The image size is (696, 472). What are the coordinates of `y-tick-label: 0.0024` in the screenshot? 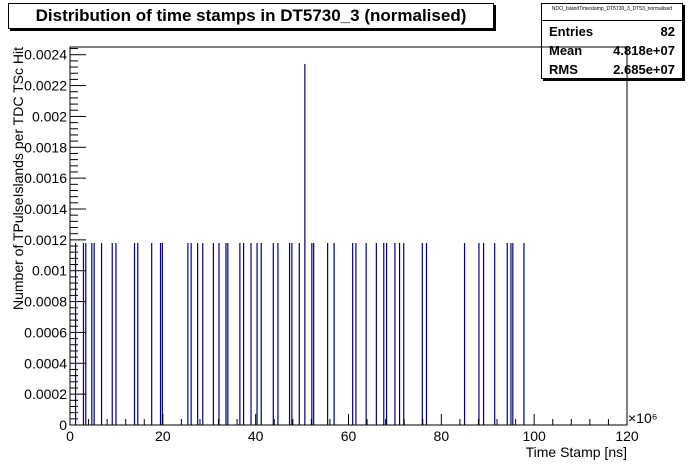 It's located at (45, 55).